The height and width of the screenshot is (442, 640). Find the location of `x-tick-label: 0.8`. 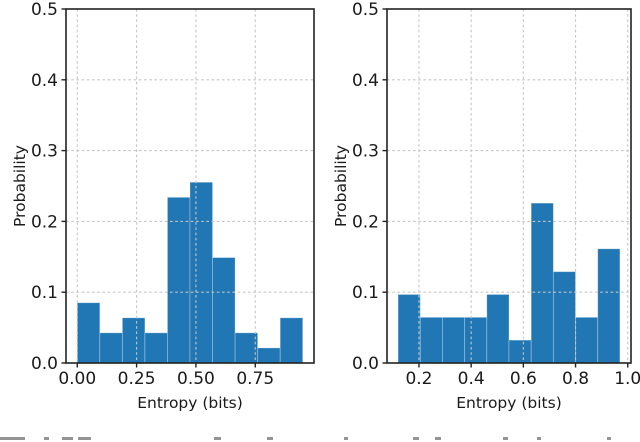

x-tick-label: 0.8 is located at coordinates (575, 379).